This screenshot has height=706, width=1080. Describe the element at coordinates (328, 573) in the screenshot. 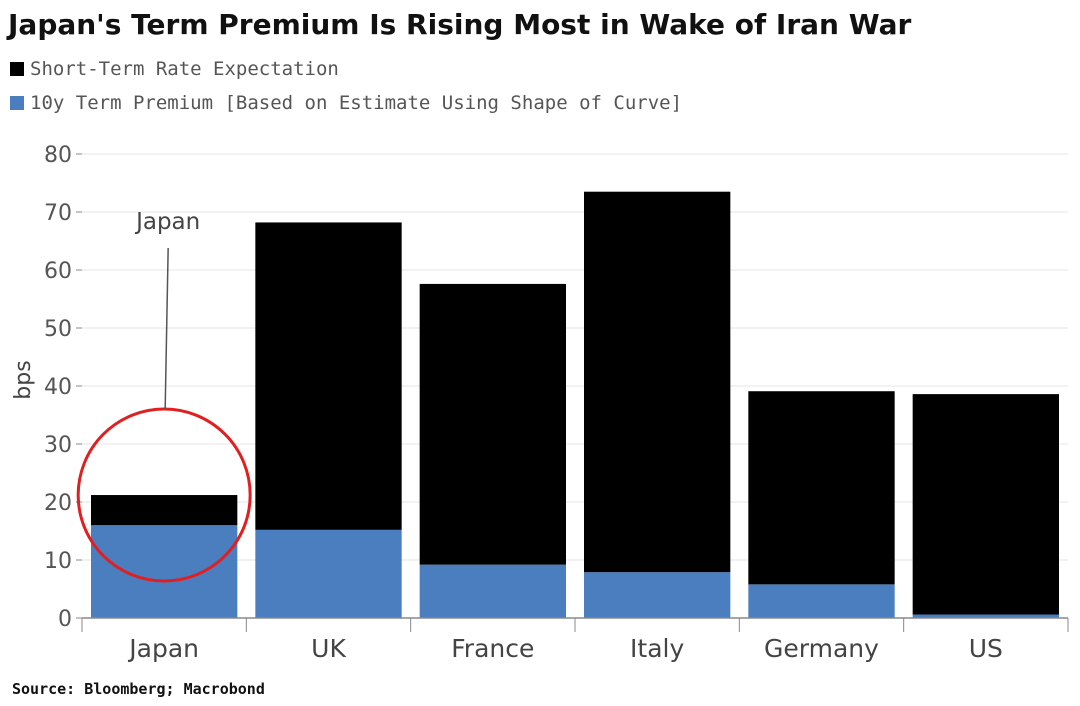

I see `bar-uk-term-premium` at that location.